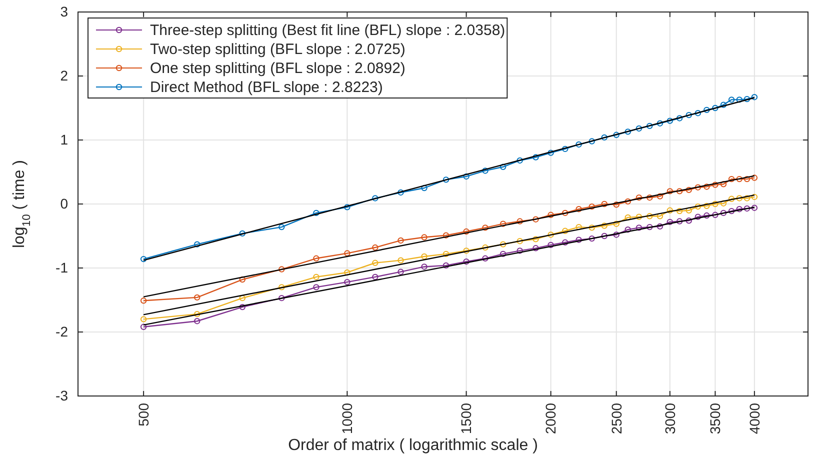  Describe the element at coordinates (64, 75) in the screenshot. I see `y-tick-label: 2` at that location.